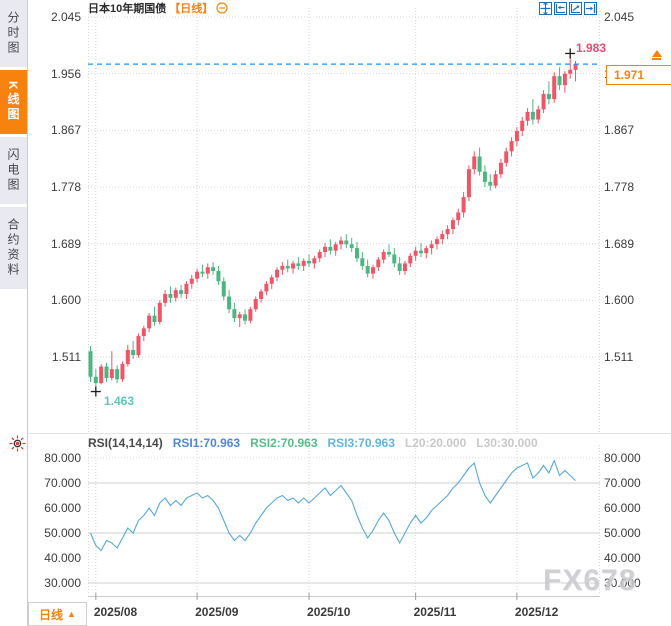 The width and height of the screenshot is (671, 626). Describe the element at coordinates (71, 613) in the screenshot. I see `chevron-up-icon: ▲` at that location.